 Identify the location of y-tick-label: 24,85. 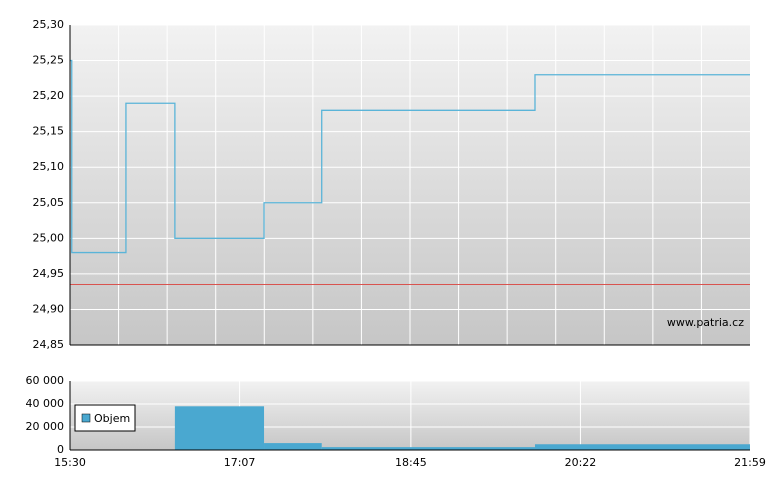
(49, 344).